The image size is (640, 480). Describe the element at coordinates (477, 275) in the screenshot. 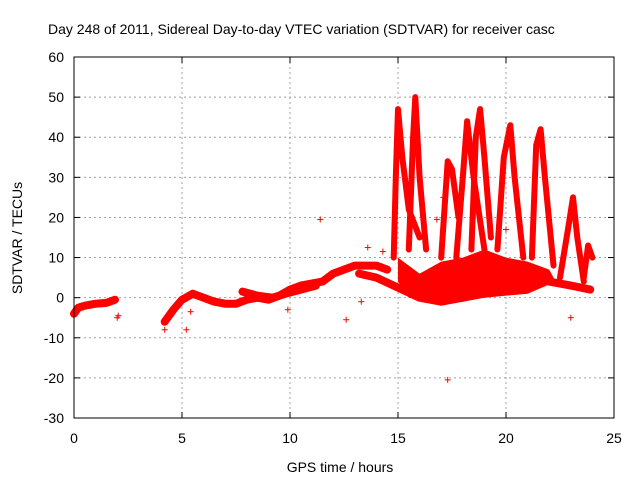

I see `dense-cluster` at that location.